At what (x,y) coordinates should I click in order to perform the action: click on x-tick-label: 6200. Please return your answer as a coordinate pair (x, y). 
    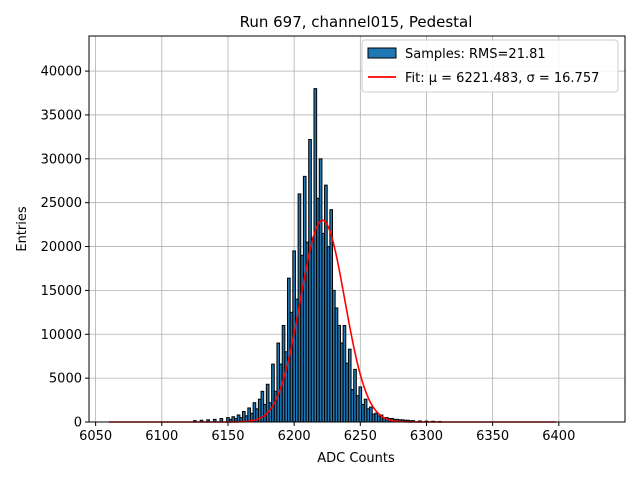
    Looking at the image, I should click on (294, 436).